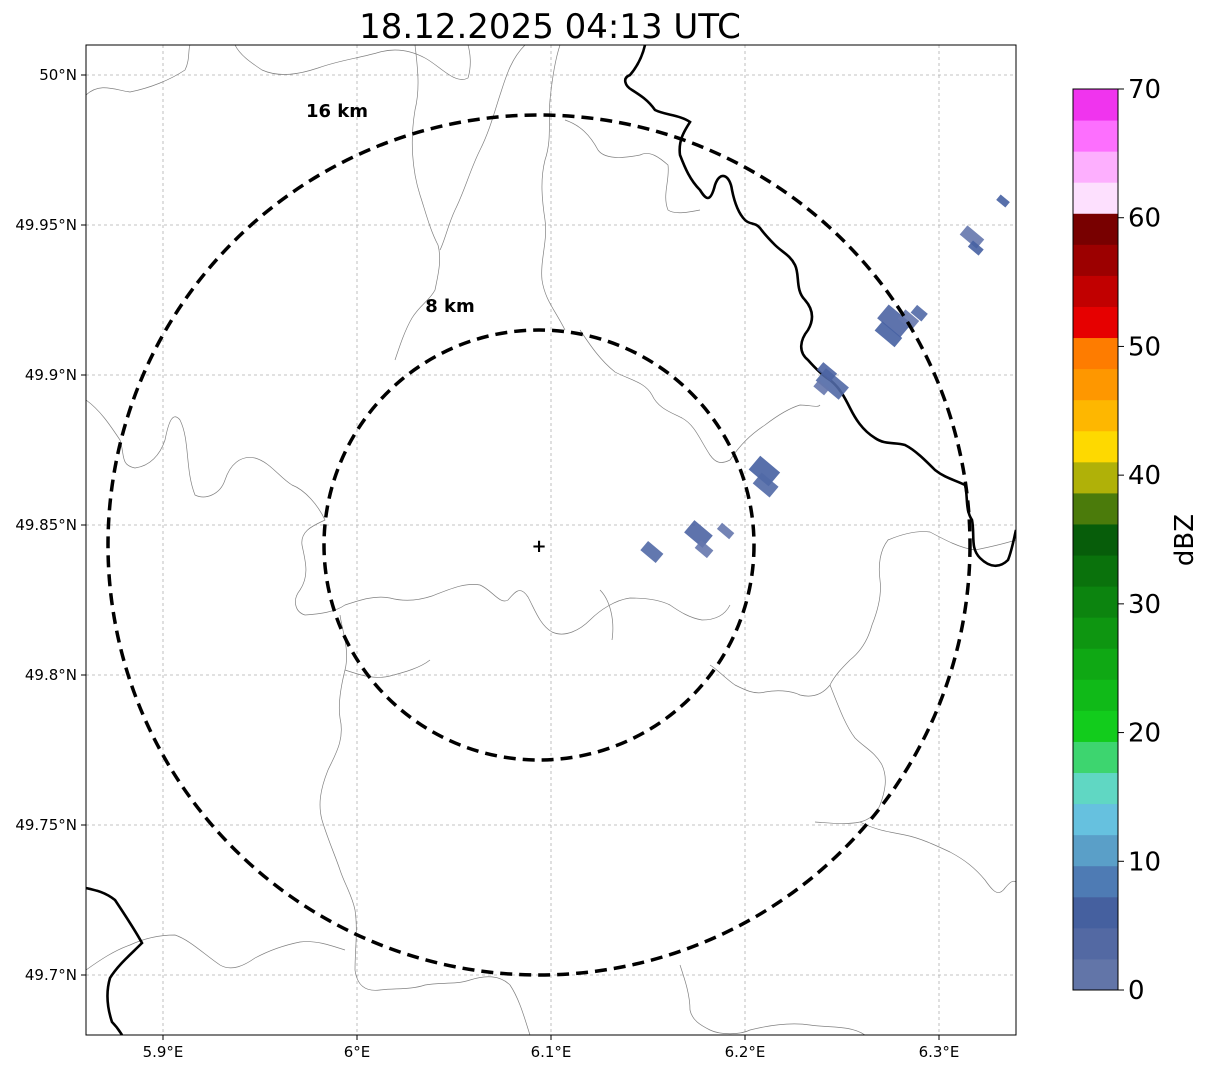  I want to click on y-tick-label: 49.7°N, so click(51, 975).